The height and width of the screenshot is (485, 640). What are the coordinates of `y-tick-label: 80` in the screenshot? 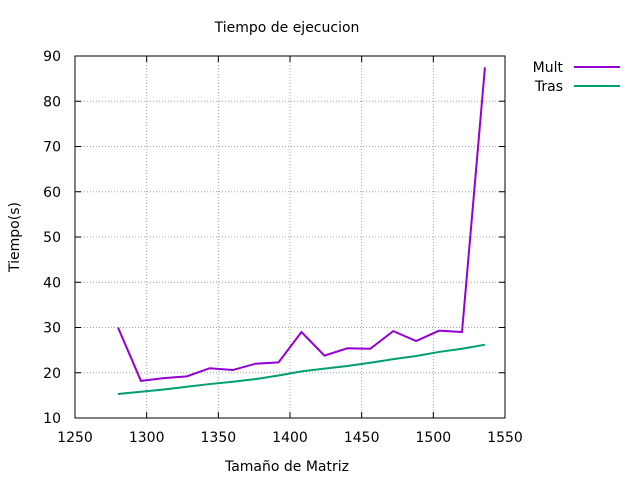 It's located at (52, 102).